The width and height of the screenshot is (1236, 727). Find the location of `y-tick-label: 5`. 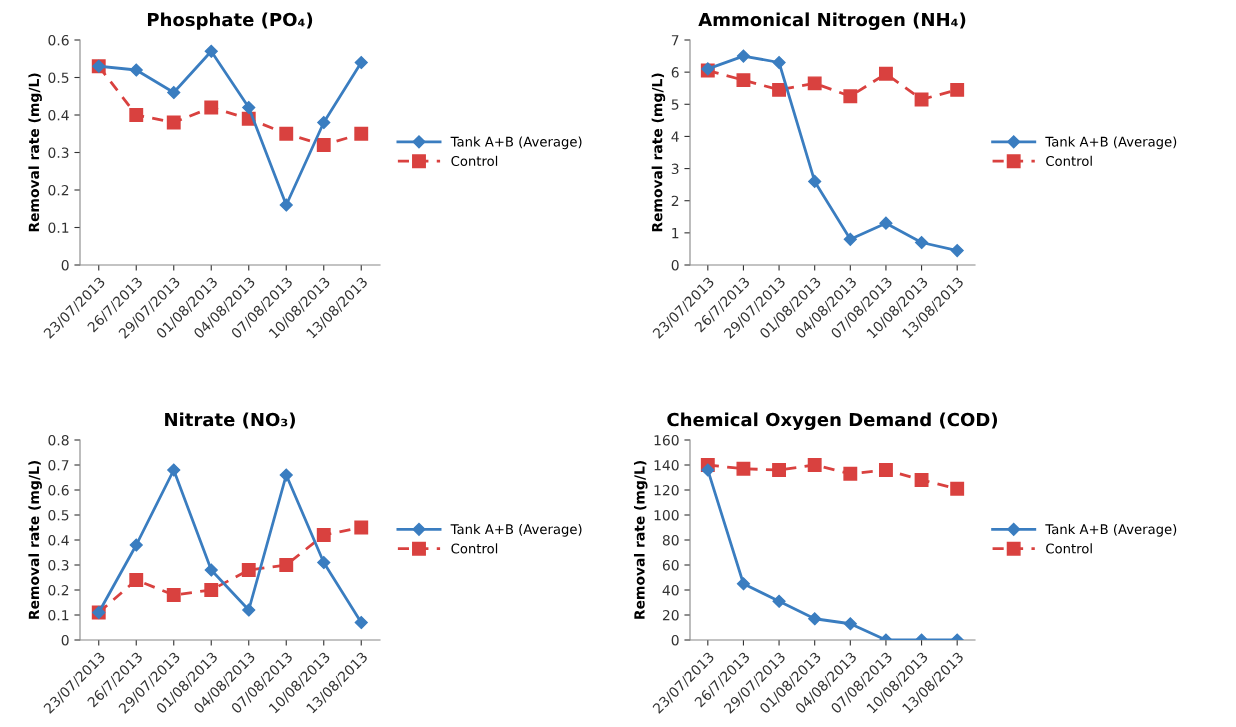

y-tick-label: 5 is located at coordinates (675, 104).